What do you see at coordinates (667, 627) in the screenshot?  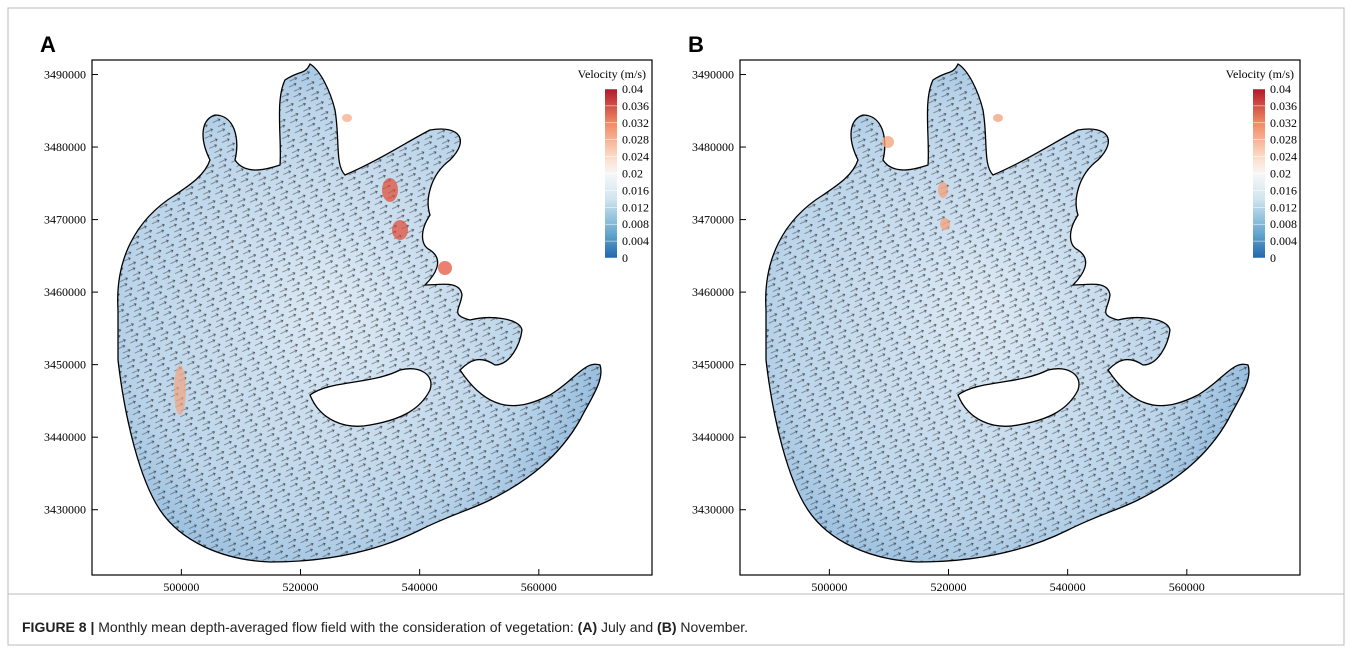 I see `caption-part: (B)` at bounding box center [667, 627].